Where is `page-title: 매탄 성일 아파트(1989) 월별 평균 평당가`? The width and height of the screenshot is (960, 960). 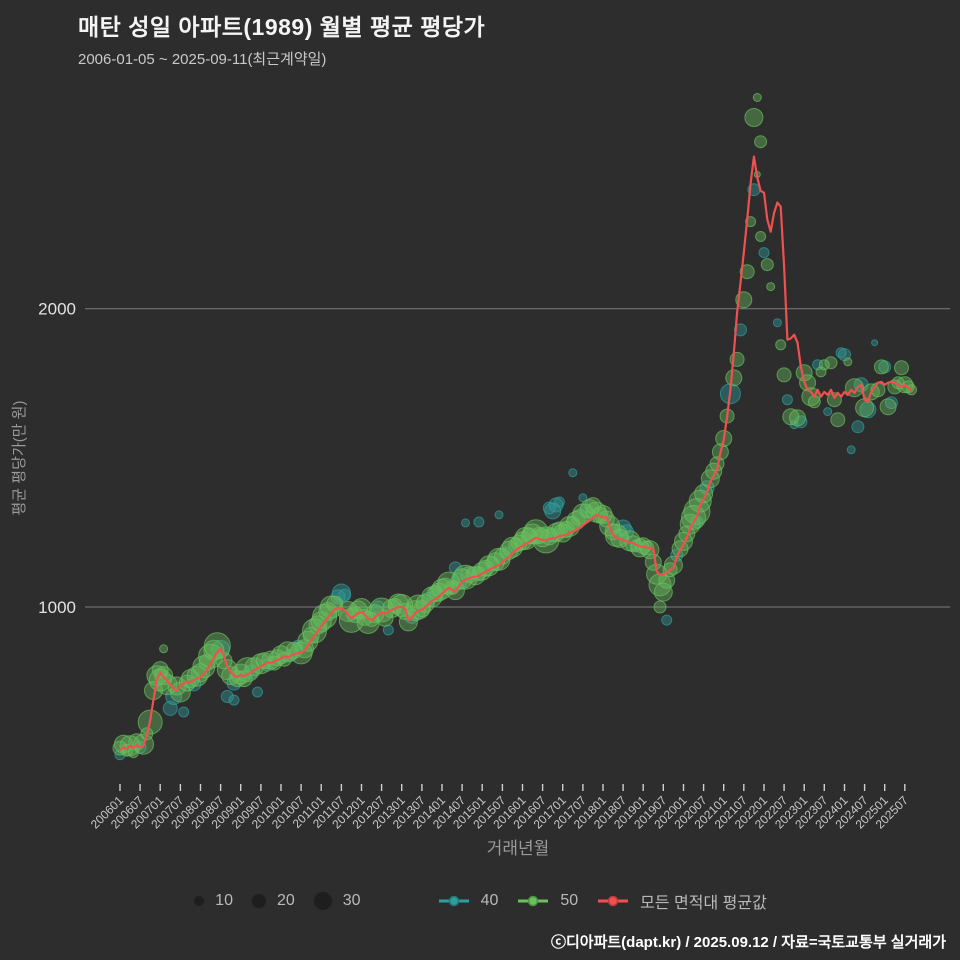 page-title: 매탄 성일 아파트(1989) 월별 평균 평당가 is located at coordinates (282, 27).